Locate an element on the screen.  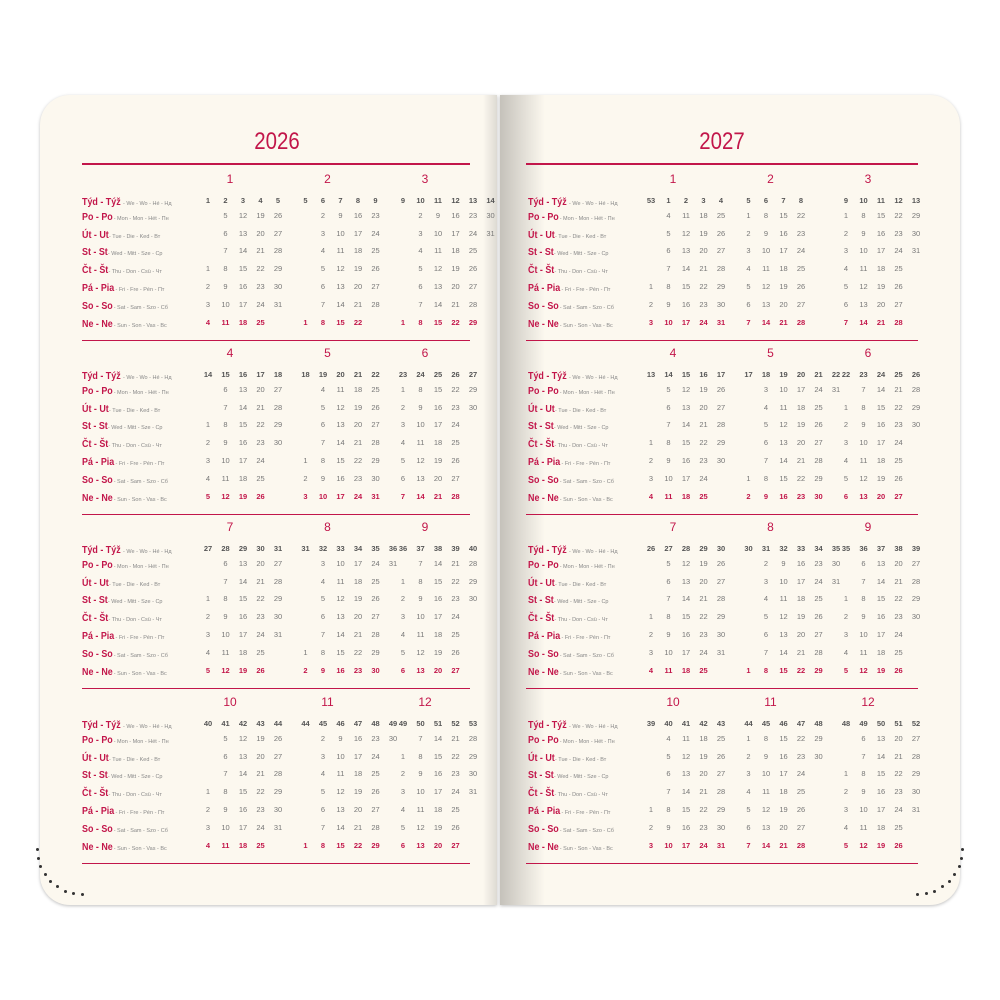
row-label-translations: - Wed - Mitt - Sze - Ср is located at coordinates (134, 602).